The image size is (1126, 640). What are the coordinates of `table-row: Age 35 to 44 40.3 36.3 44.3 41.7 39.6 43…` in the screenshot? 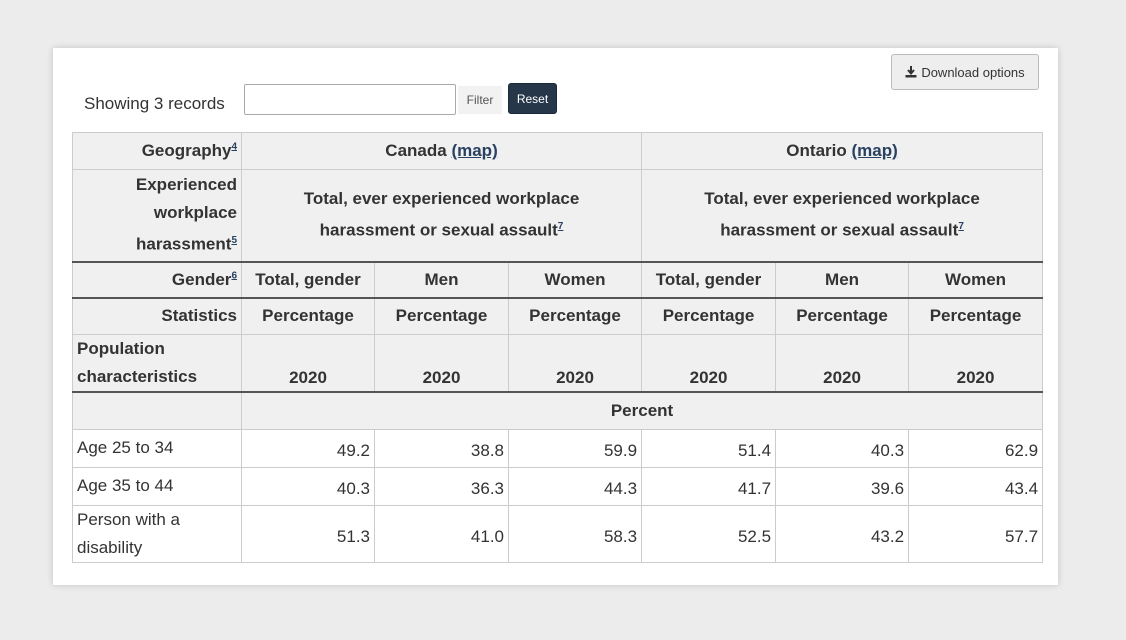 It's located at (558, 486).